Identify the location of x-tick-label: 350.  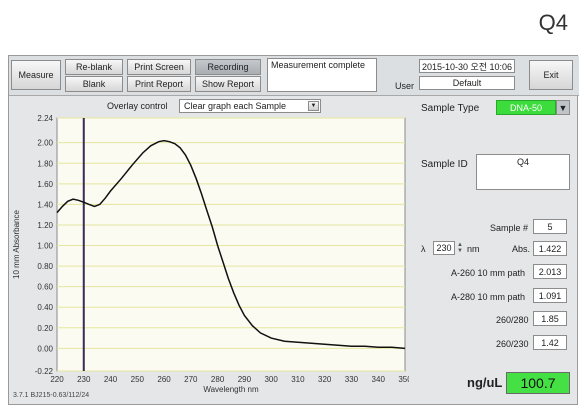
(403, 379).